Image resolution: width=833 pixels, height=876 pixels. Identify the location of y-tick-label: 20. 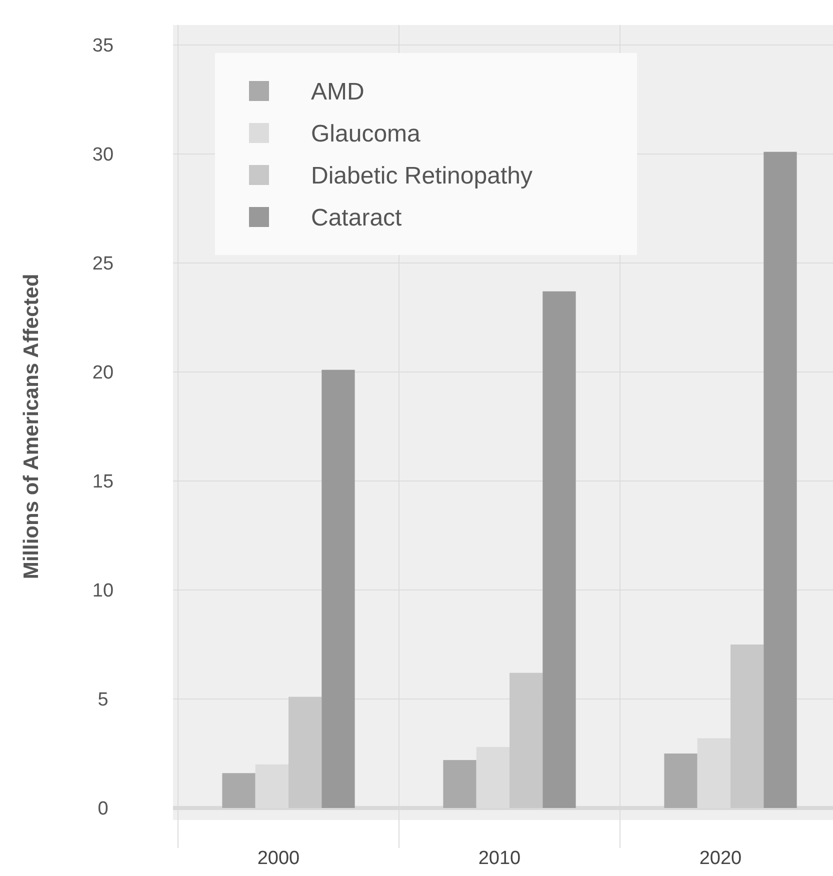
(103, 373).